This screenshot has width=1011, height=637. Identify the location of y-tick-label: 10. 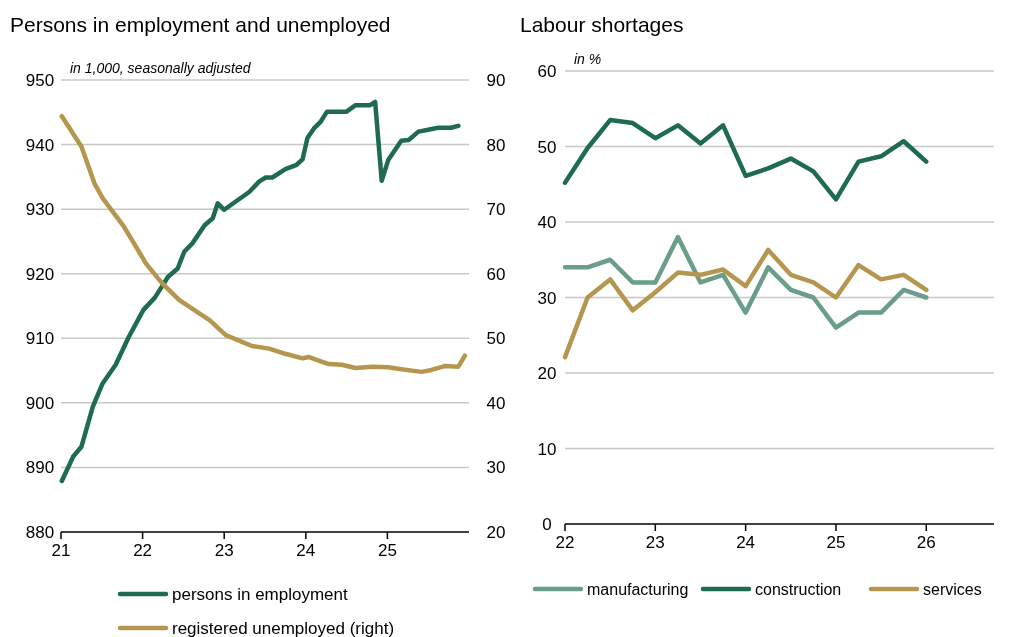
(547, 449).